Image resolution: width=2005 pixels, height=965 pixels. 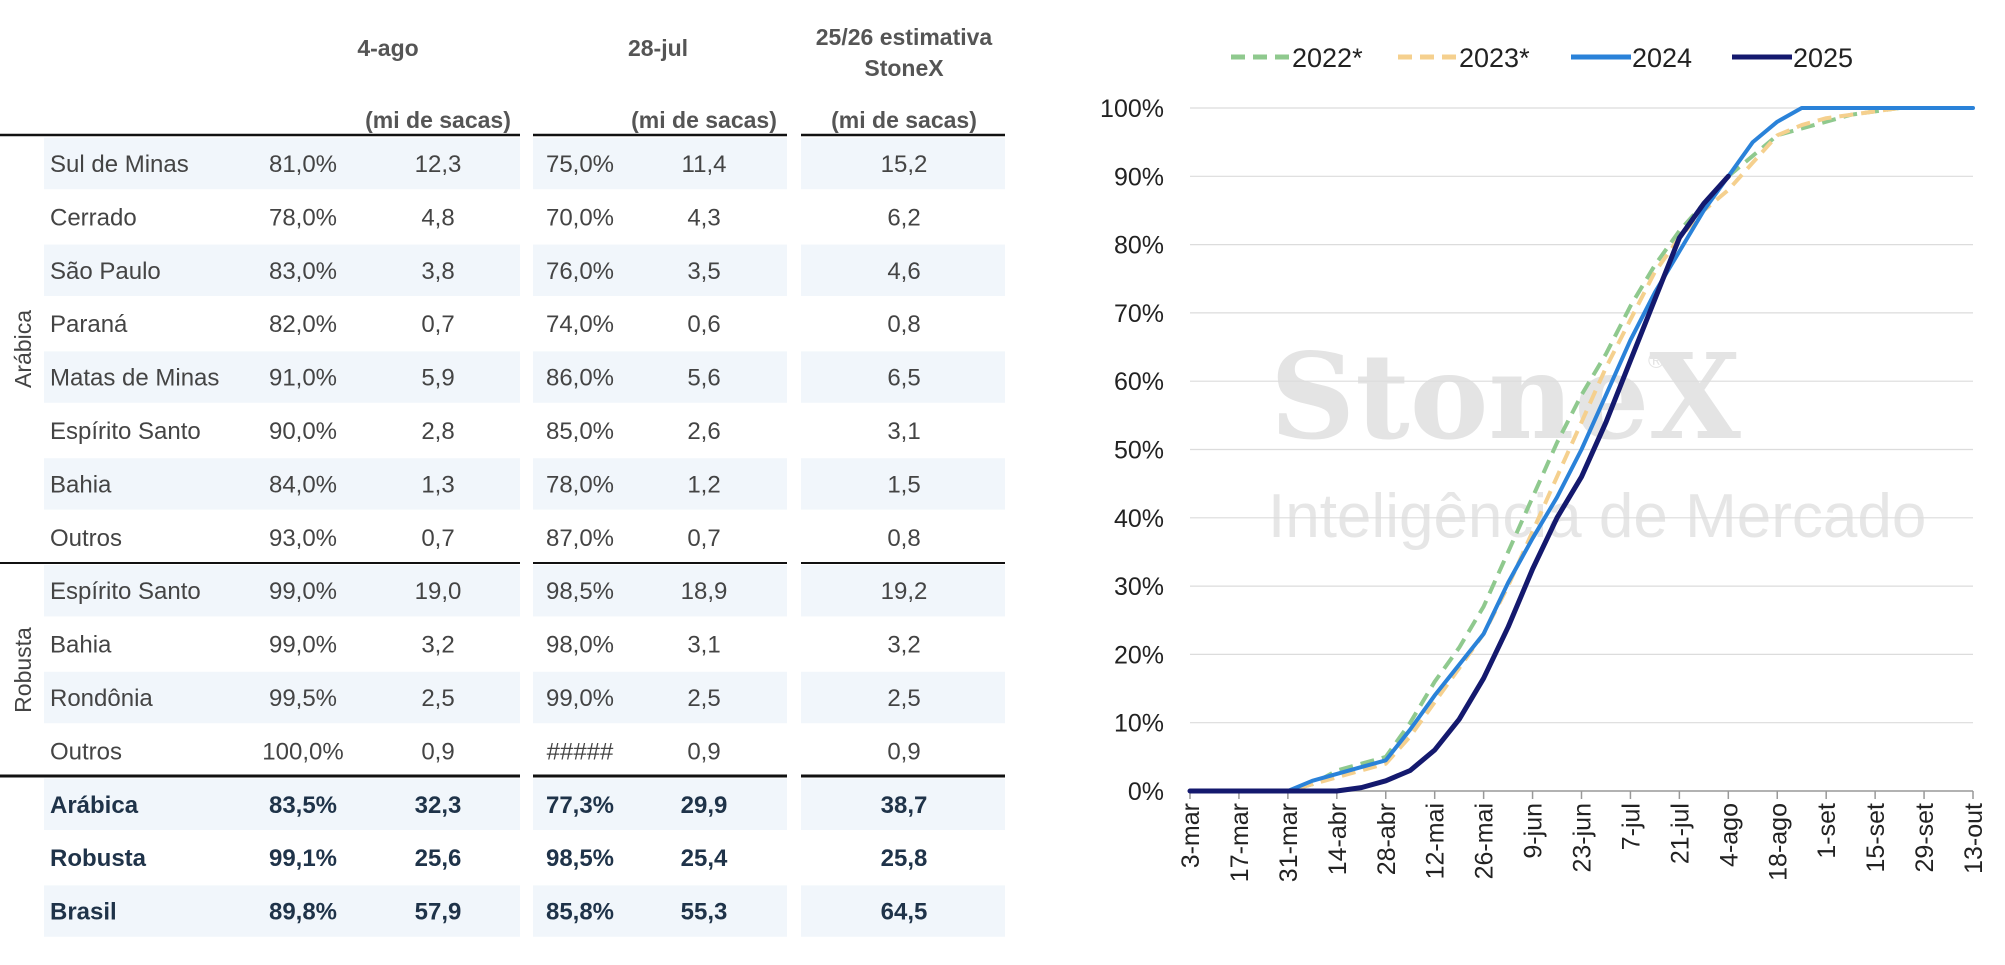 I want to click on y-tick-label: 100%, so click(x=1132, y=109).